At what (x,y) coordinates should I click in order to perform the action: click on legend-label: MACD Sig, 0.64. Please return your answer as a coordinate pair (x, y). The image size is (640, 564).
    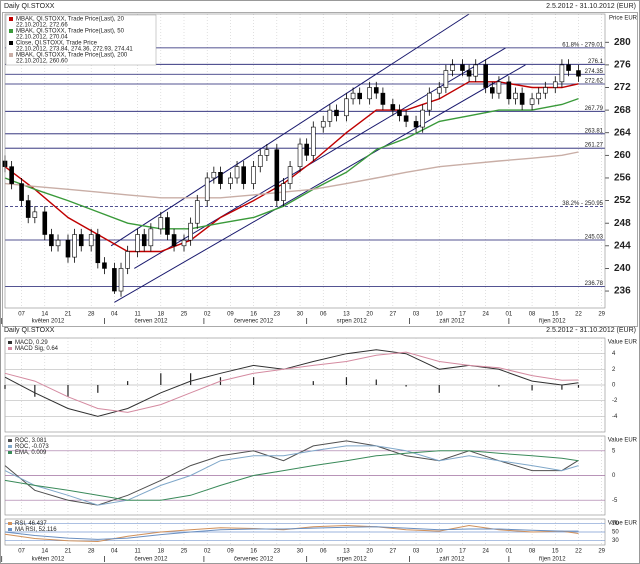
    Looking at the image, I should click on (37, 349).